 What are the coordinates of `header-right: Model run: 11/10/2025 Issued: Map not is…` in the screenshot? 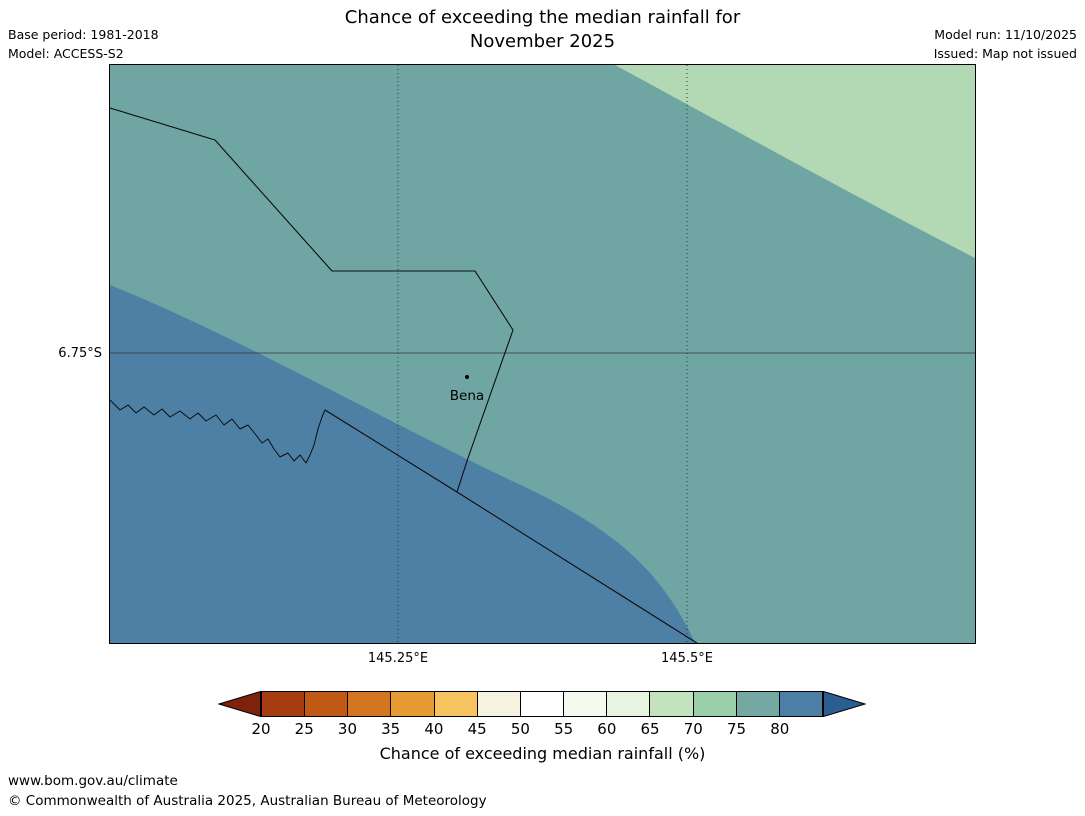 It's located at (1005, 45).